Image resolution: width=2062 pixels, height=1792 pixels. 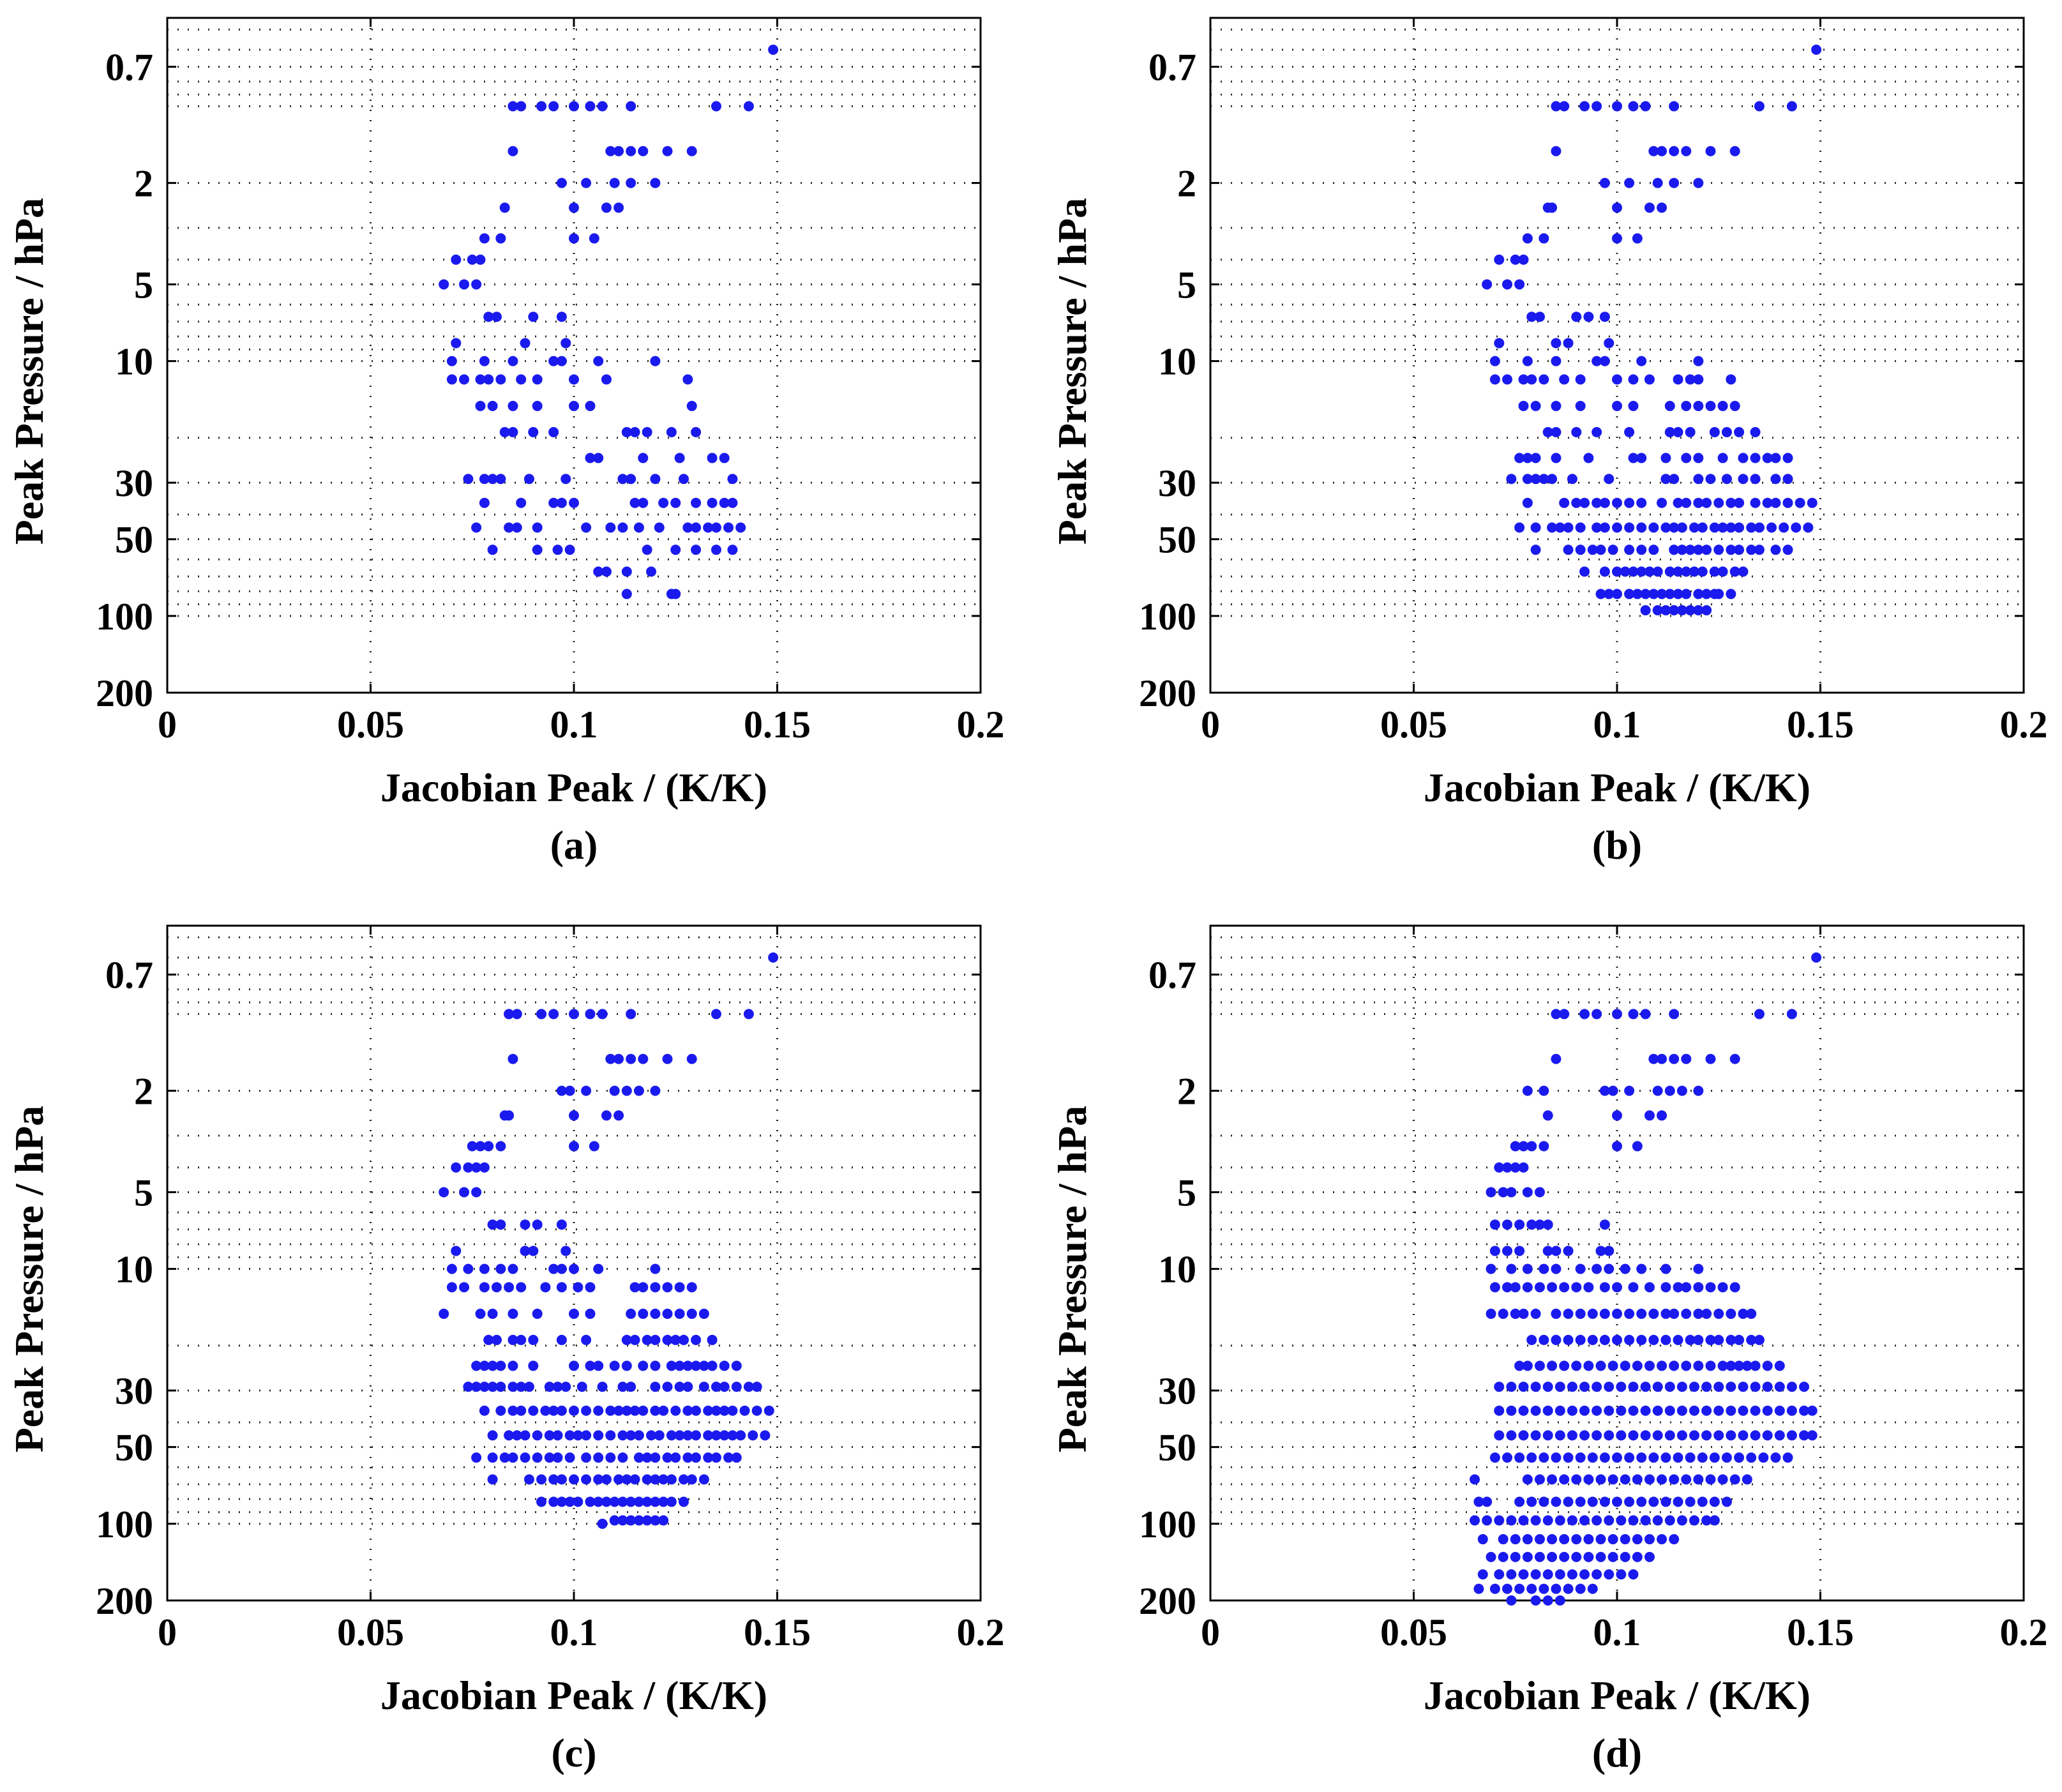 I want to click on x-tick-label: 0, so click(x=167, y=1632).